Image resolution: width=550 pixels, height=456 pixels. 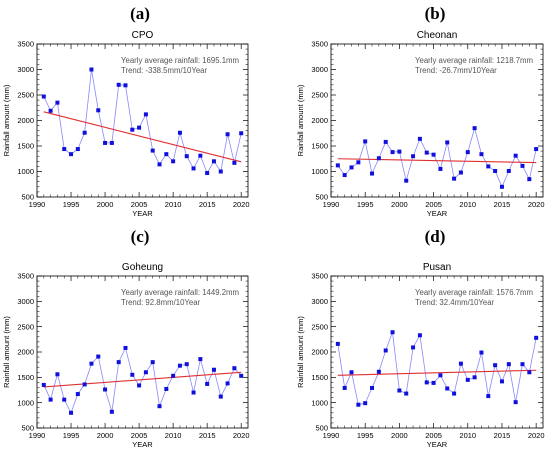 I want to click on y-tick-label: 3000, so click(x=25, y=69).